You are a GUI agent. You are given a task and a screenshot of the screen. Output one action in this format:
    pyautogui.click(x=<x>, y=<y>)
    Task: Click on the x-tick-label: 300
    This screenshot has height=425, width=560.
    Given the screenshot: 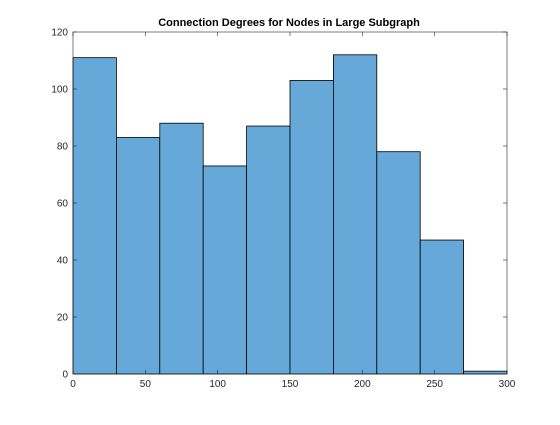 What is the action you would take?
    pyautogui.click(x=507, y=384)
    